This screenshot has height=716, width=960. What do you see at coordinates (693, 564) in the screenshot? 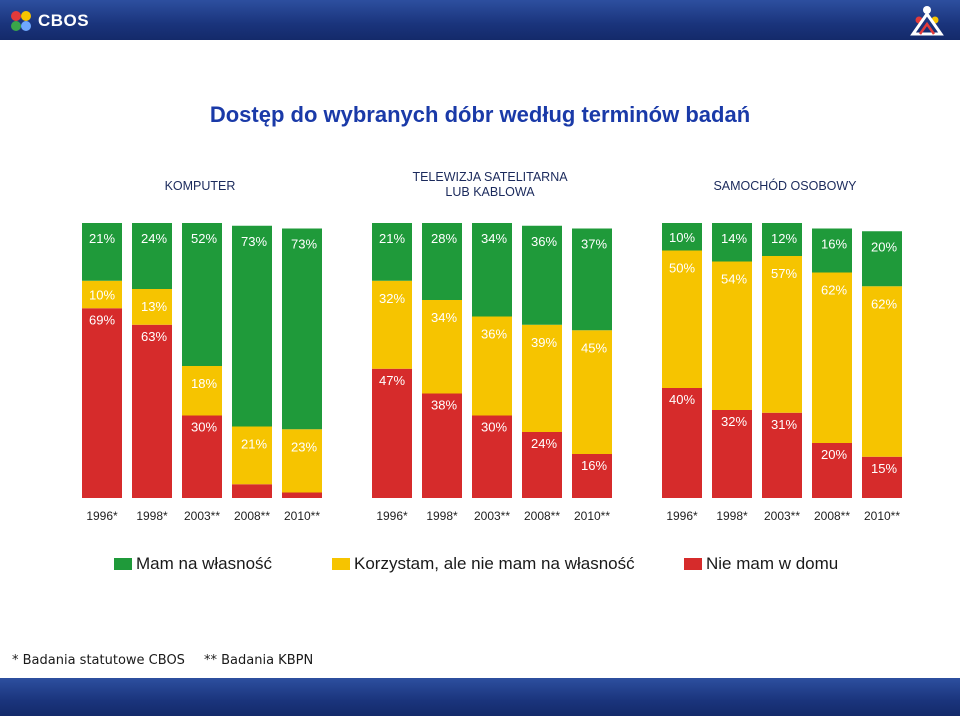
I see `legend-swatch-none` at bounding box center [693, 564].